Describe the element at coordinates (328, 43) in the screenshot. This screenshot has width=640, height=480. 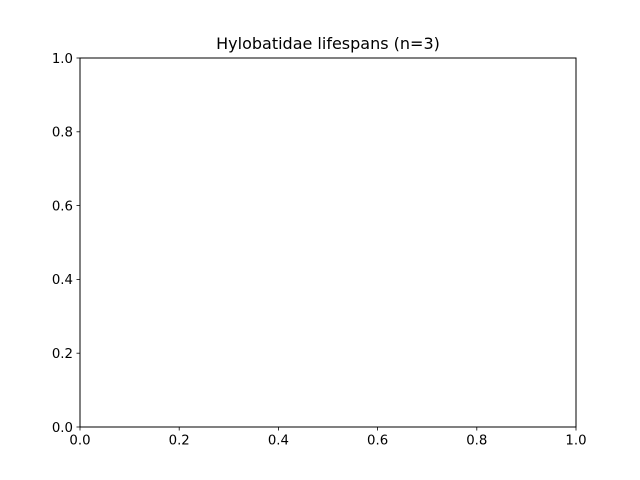
I see `chart-title: Hylobatidae lifespans (n=3)` at that location.